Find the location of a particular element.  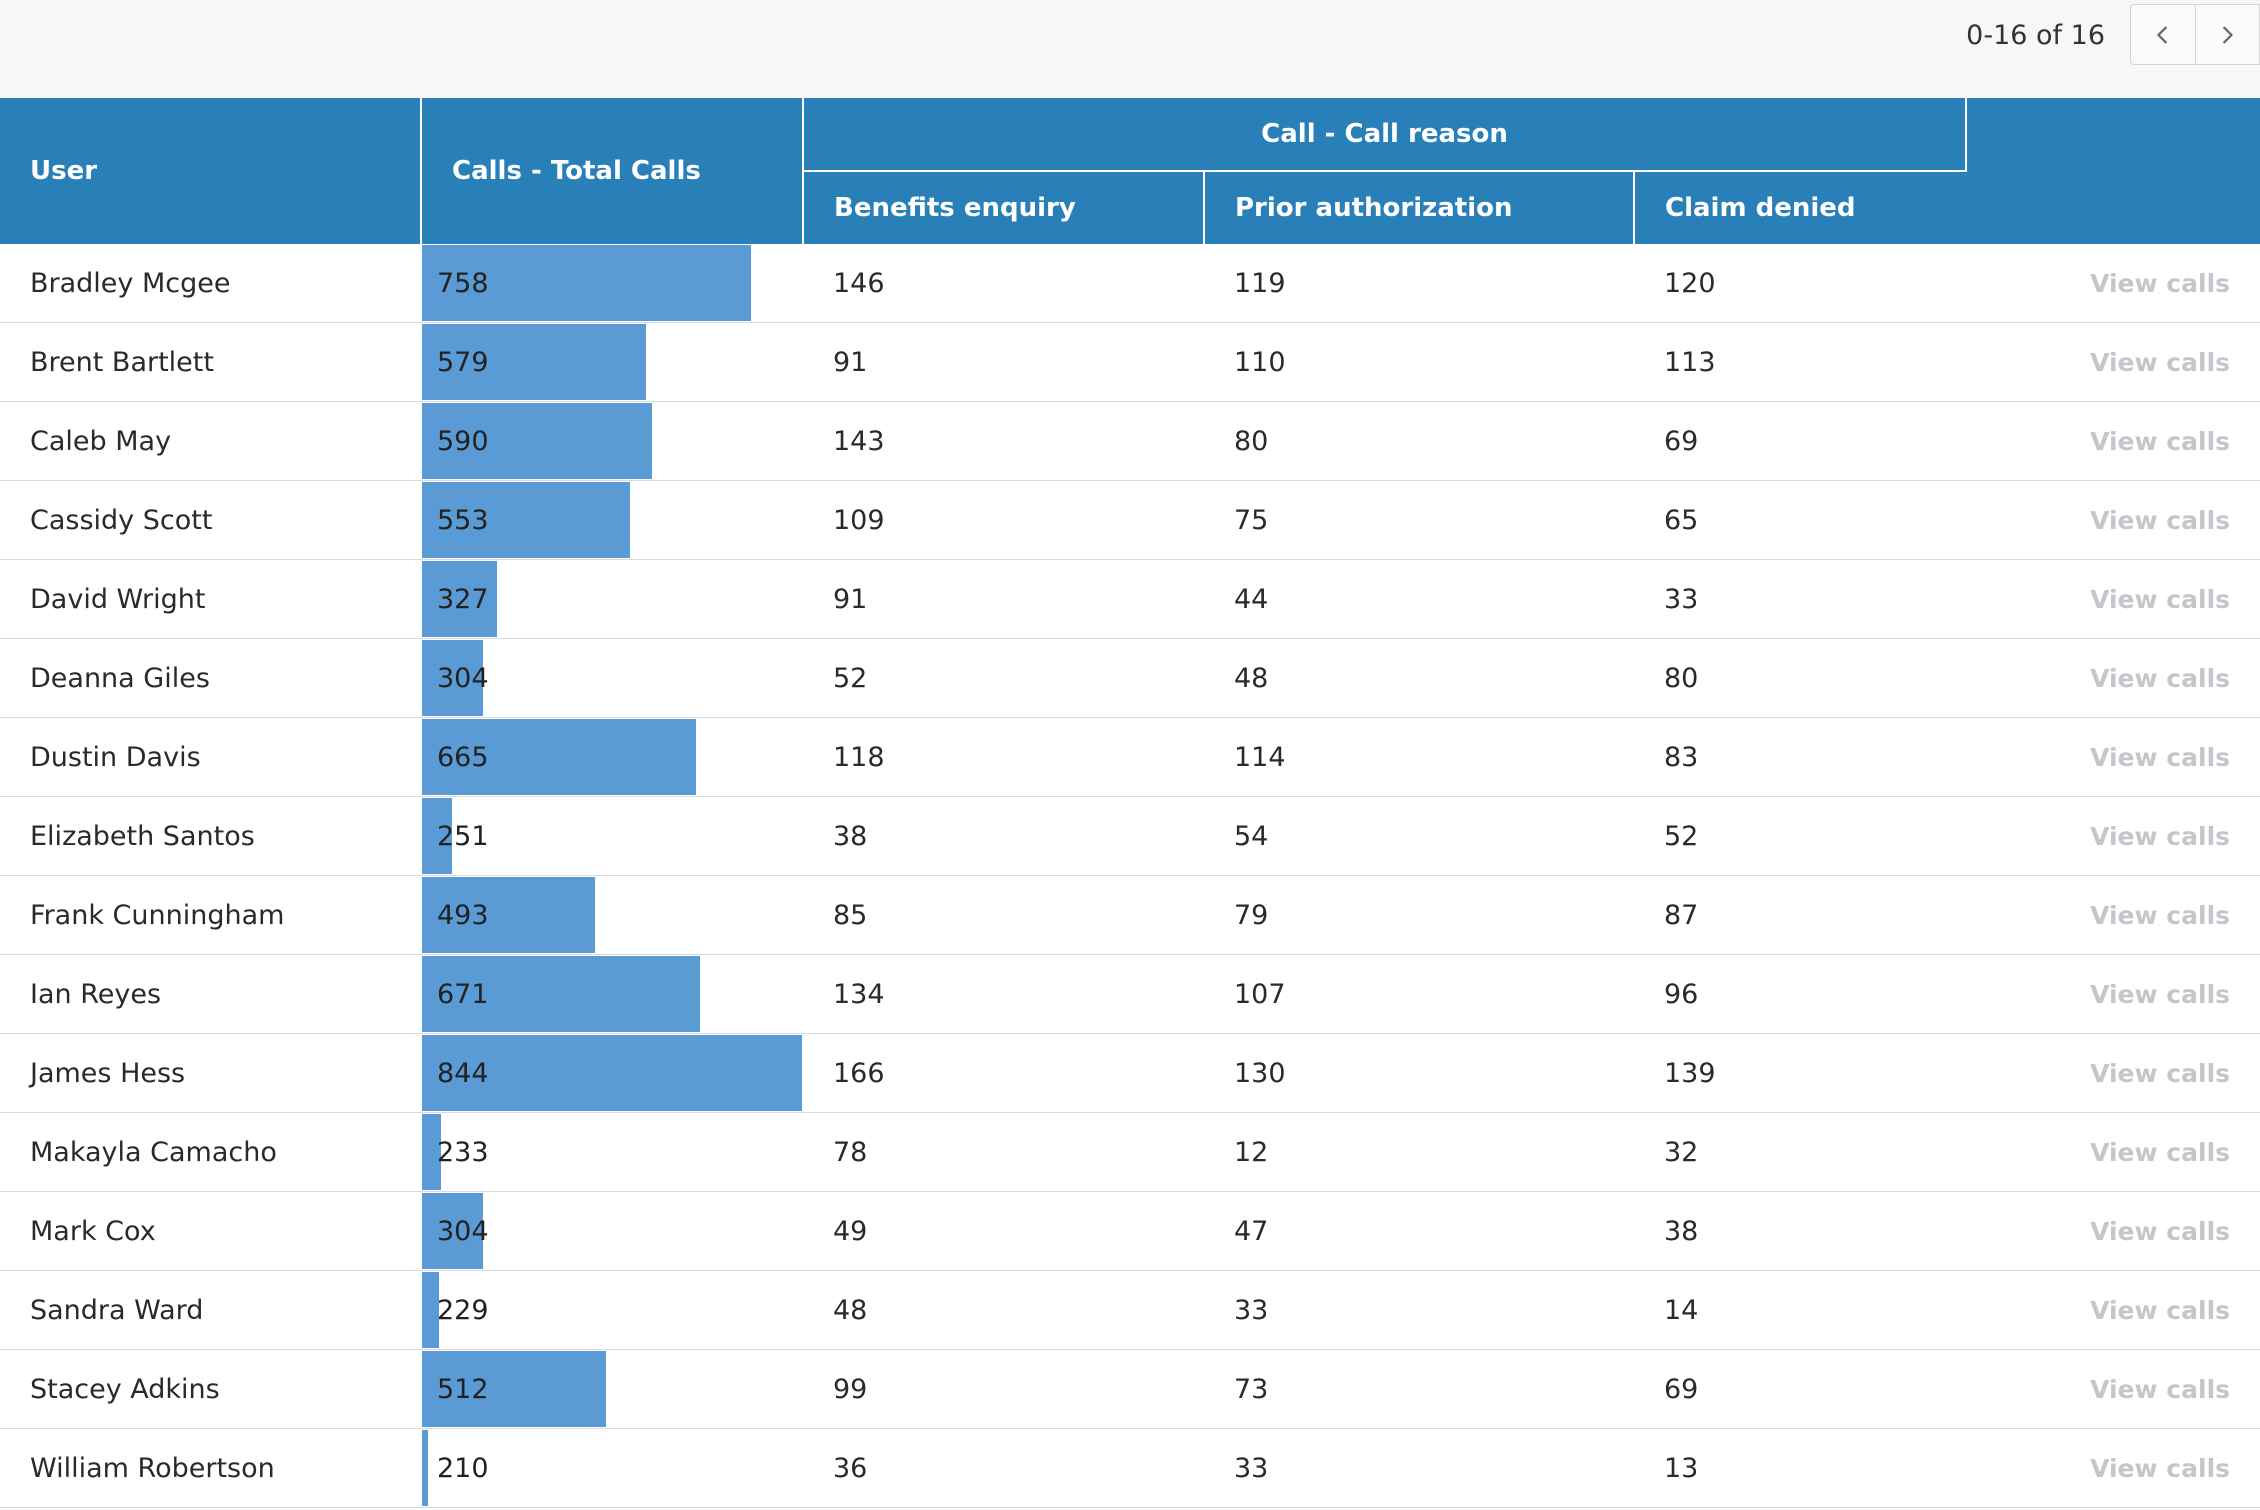

column-header-total-calls: Calls - Total Calls is located at coordinates (612, 171).